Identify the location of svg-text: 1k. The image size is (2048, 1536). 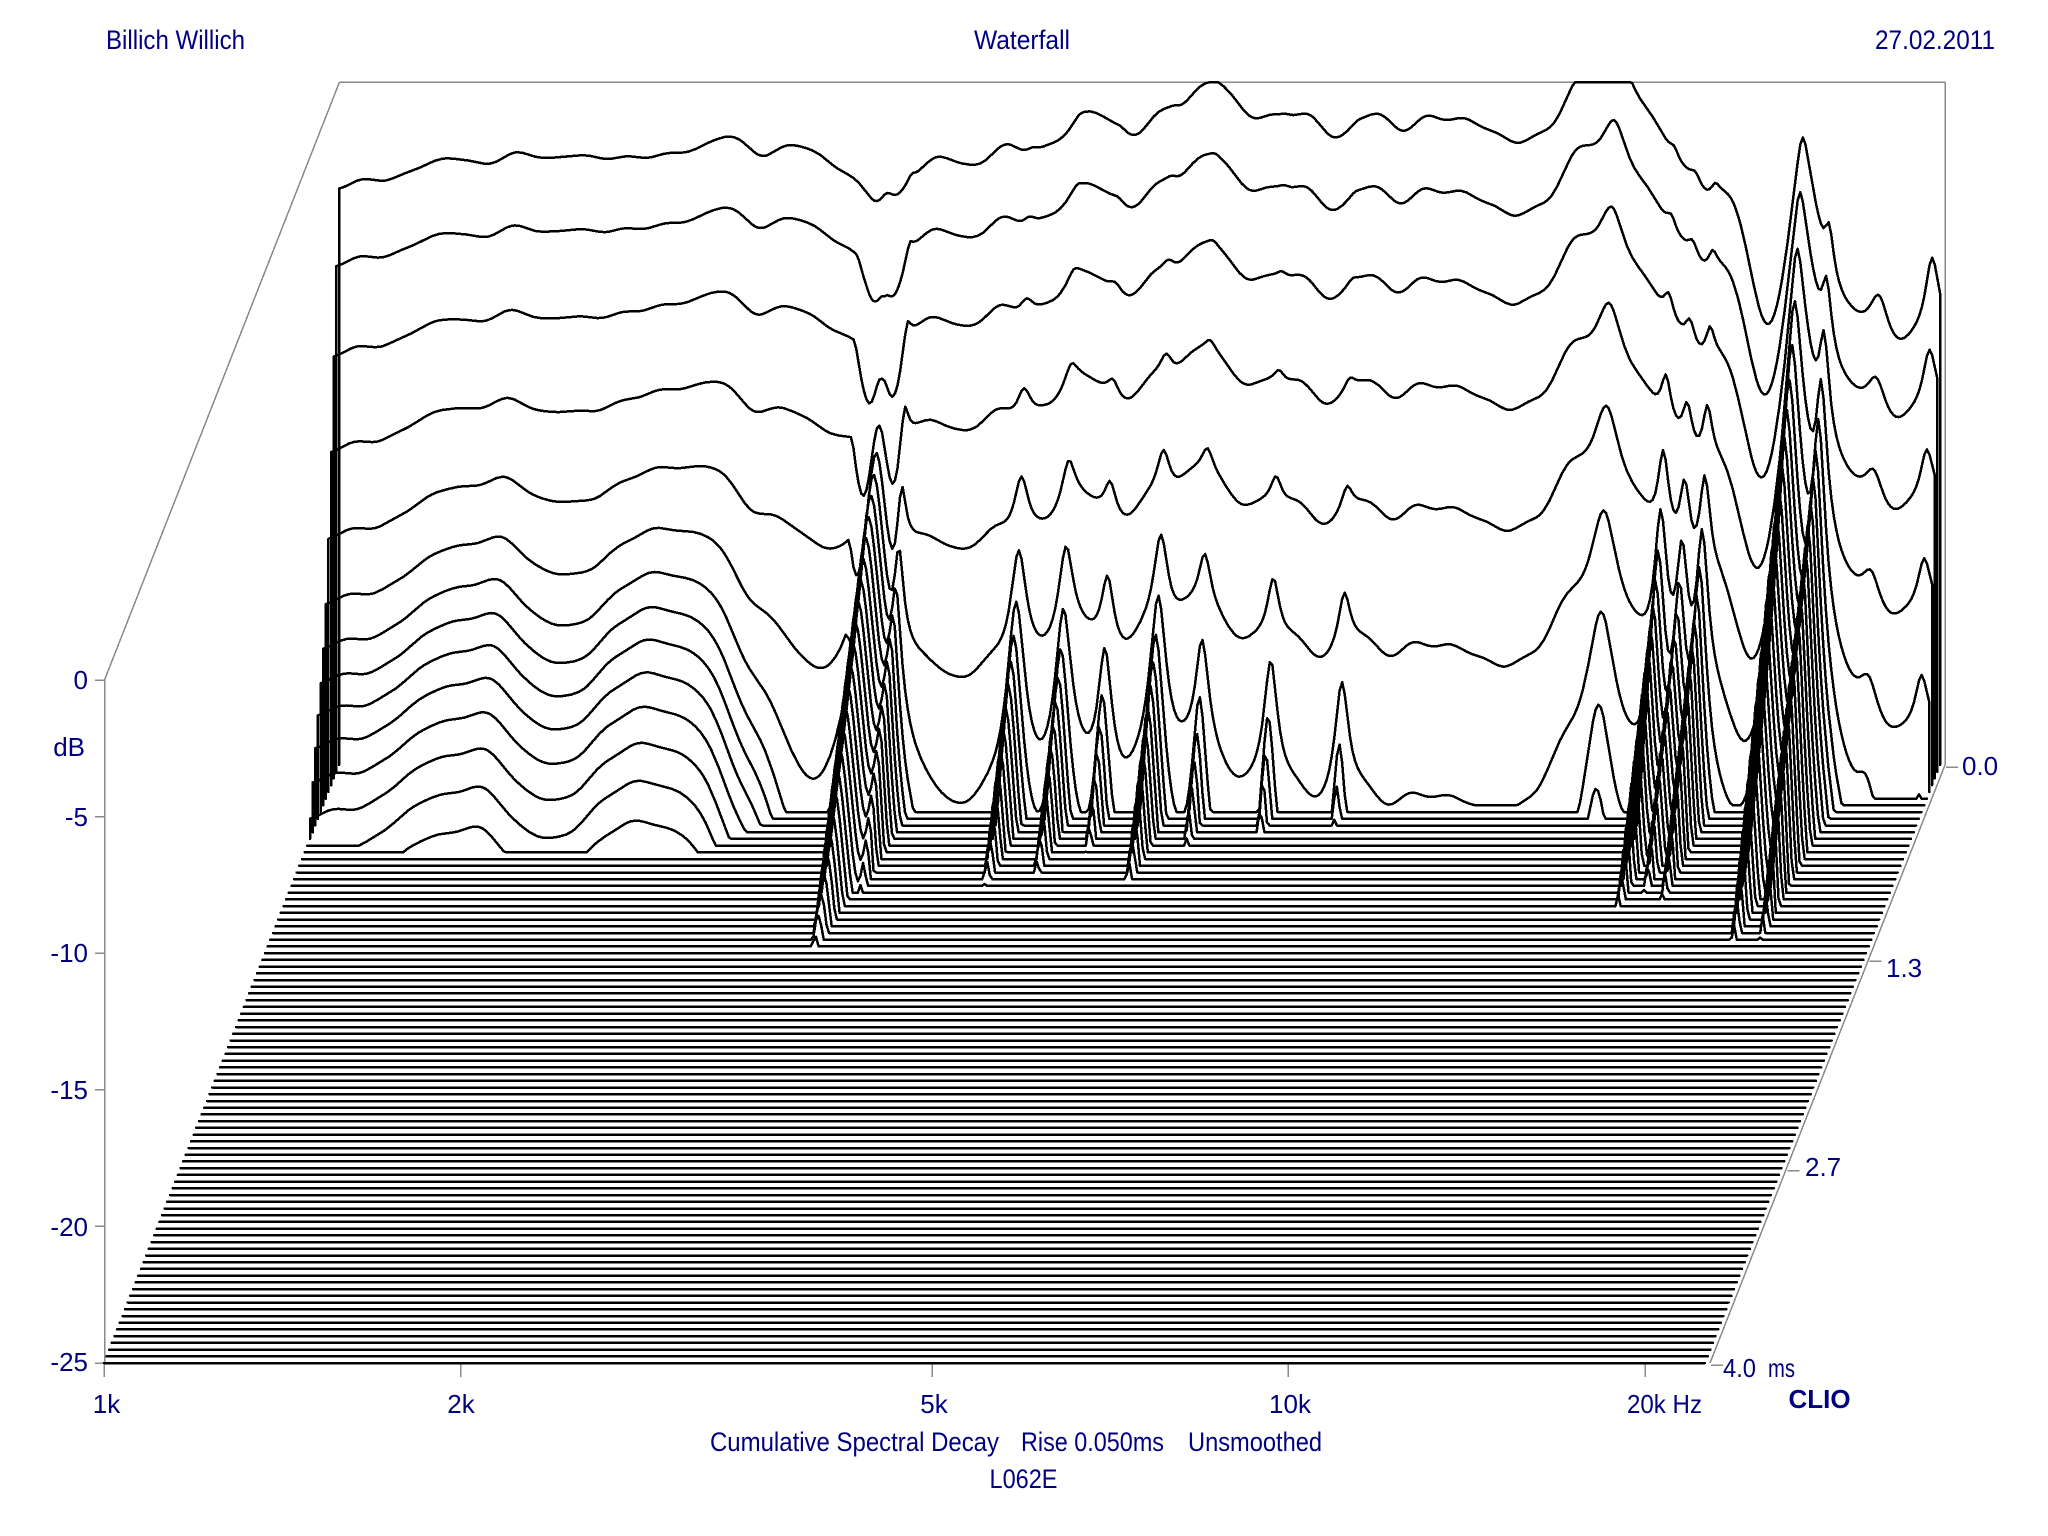
(107, 1404).